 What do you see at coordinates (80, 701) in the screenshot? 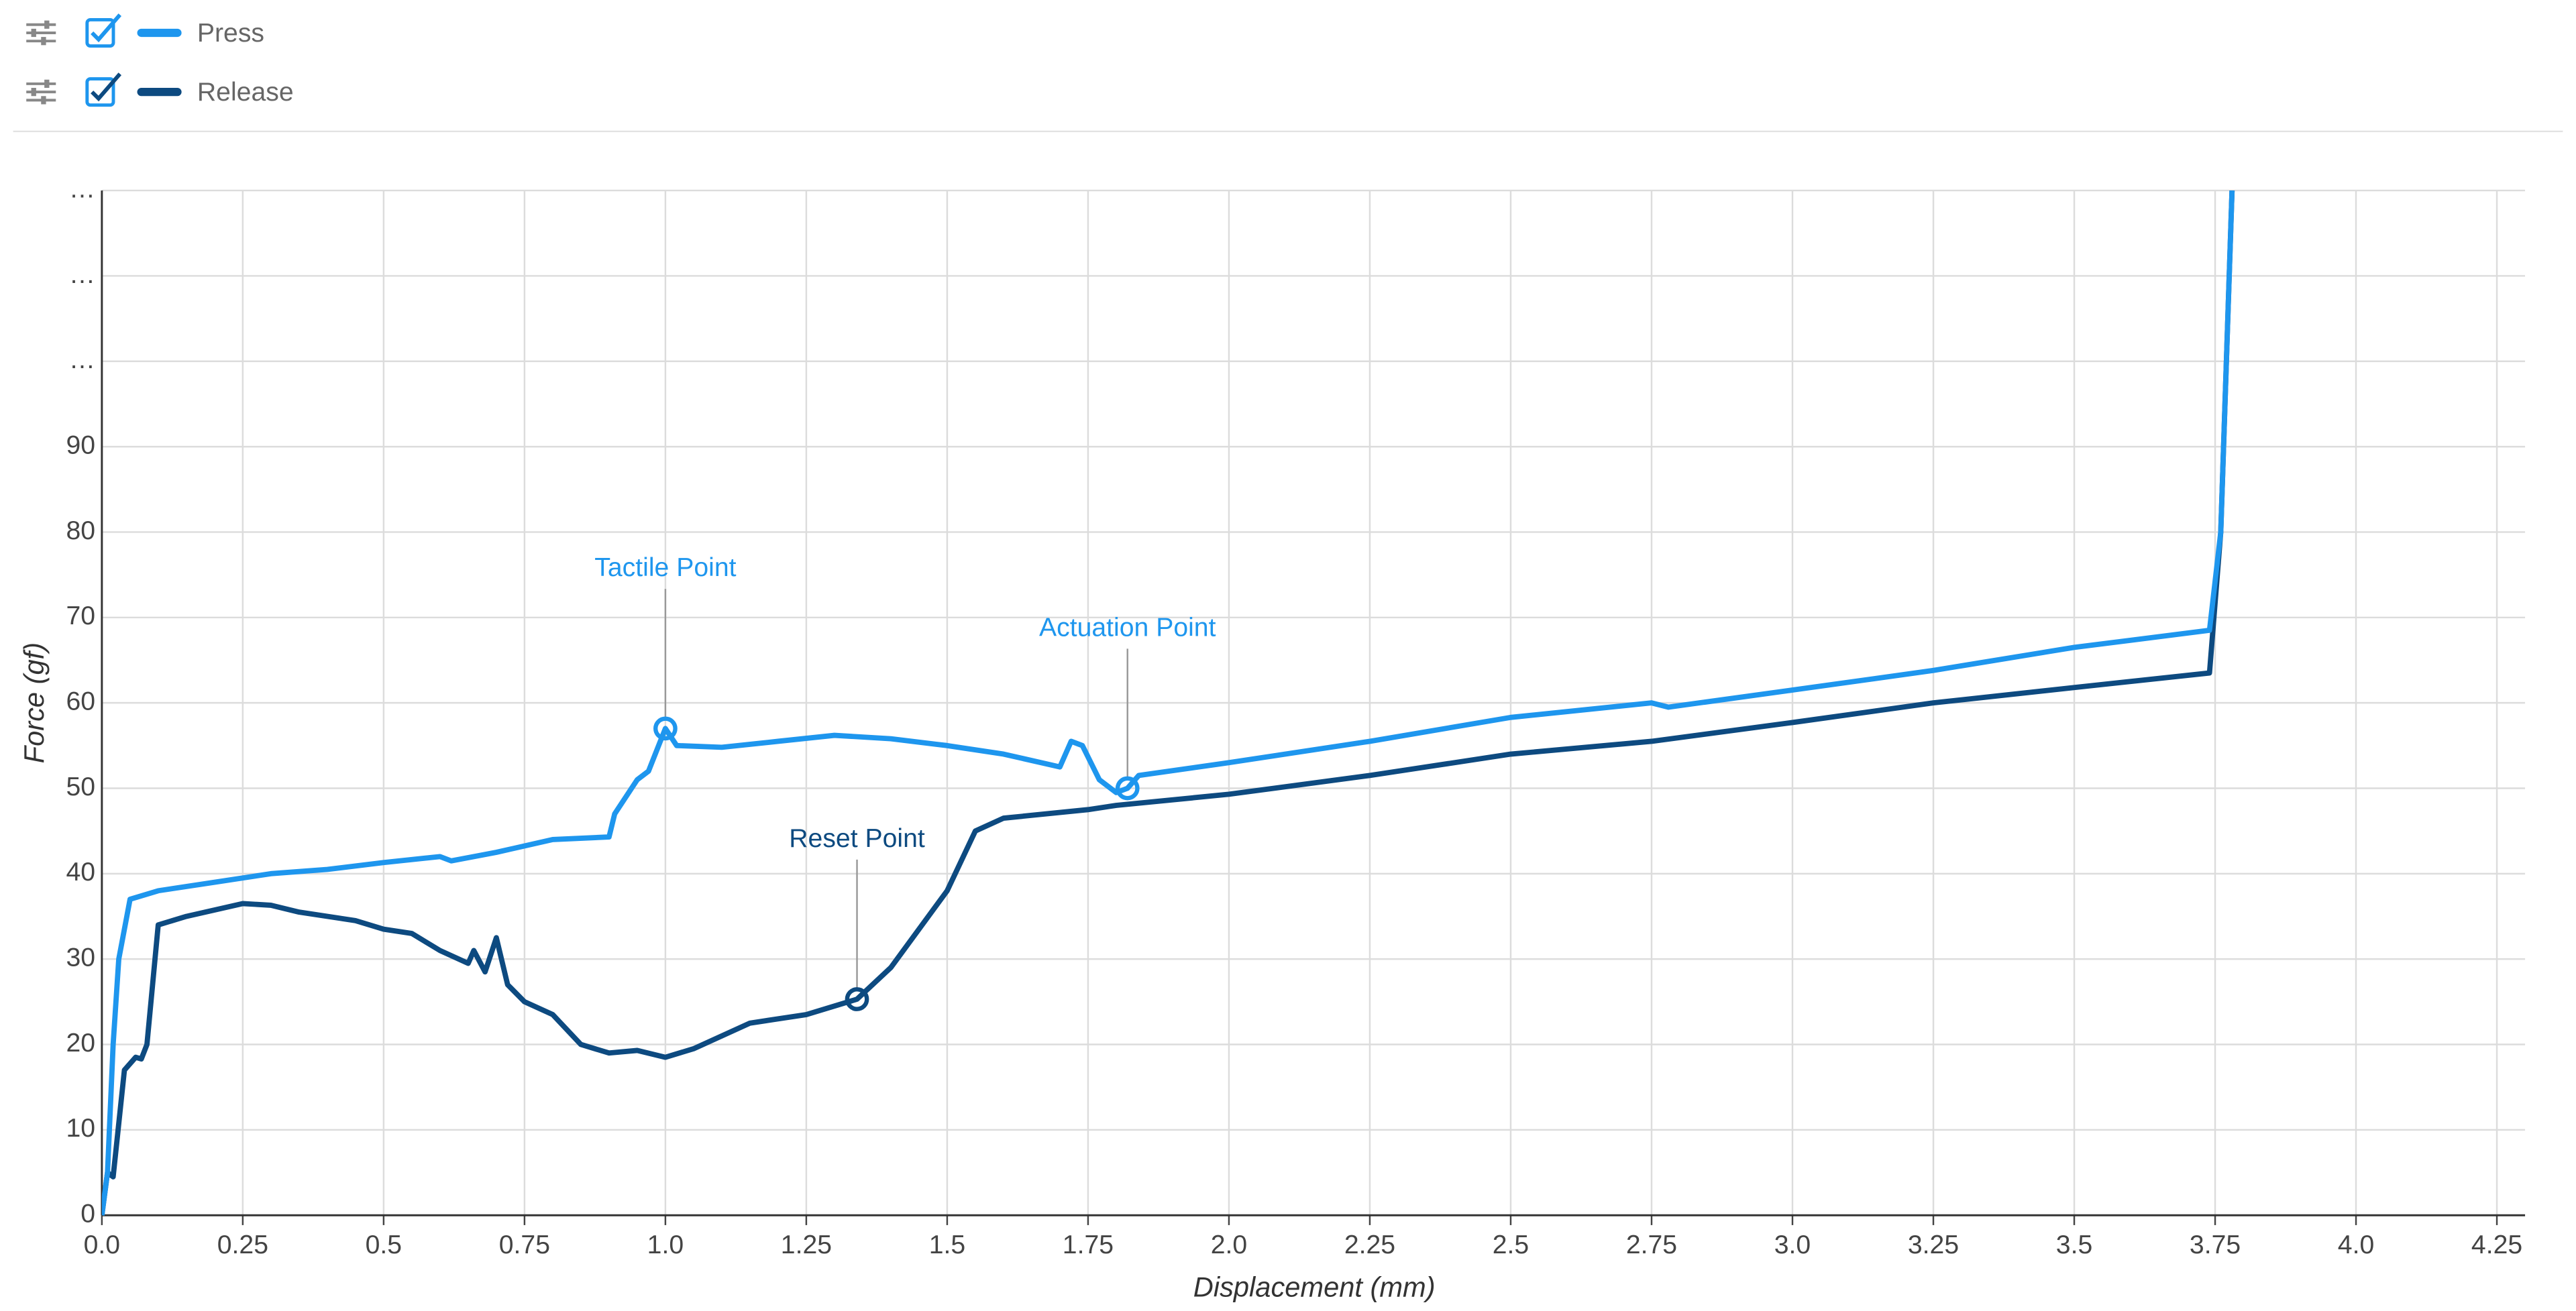
I see `y-tick-label: 60` at bounding box center [80, 701].